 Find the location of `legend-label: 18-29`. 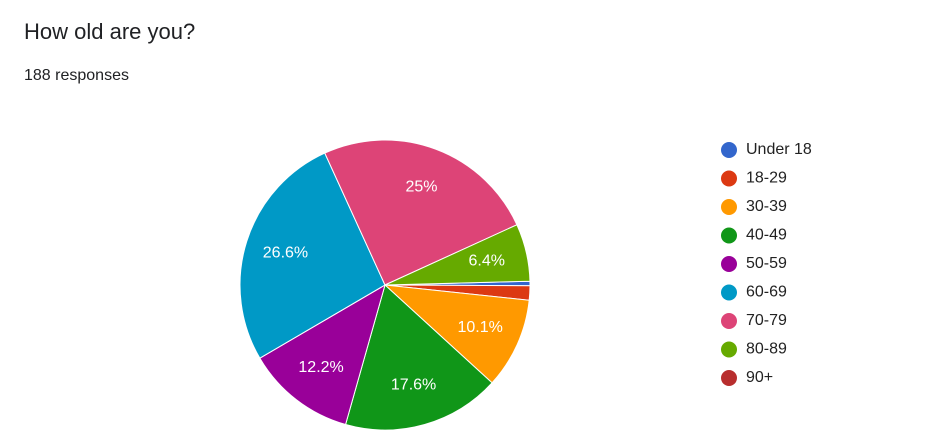

legend-label: 18-29 is located at coordinates (766, 178).